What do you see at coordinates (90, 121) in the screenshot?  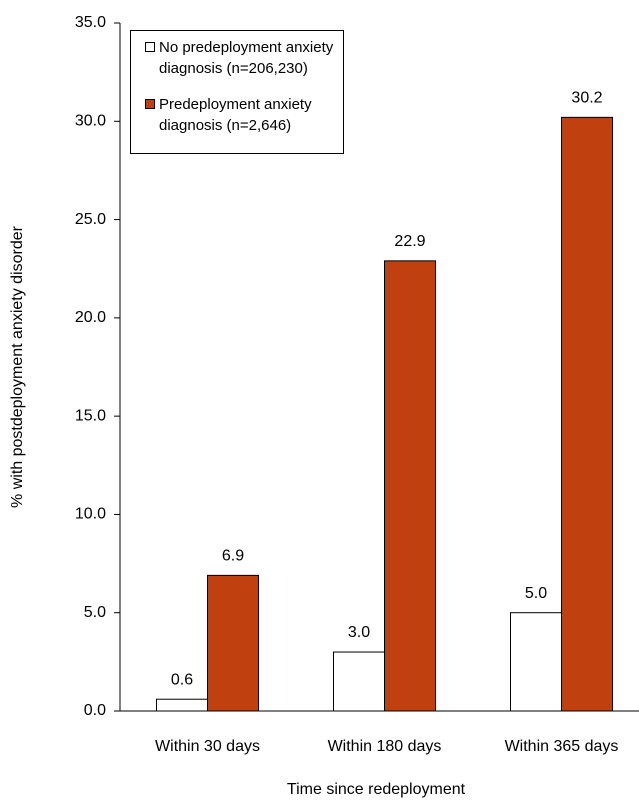 I see `y-tick-label: 30.0` at bounding box center [90, 121].